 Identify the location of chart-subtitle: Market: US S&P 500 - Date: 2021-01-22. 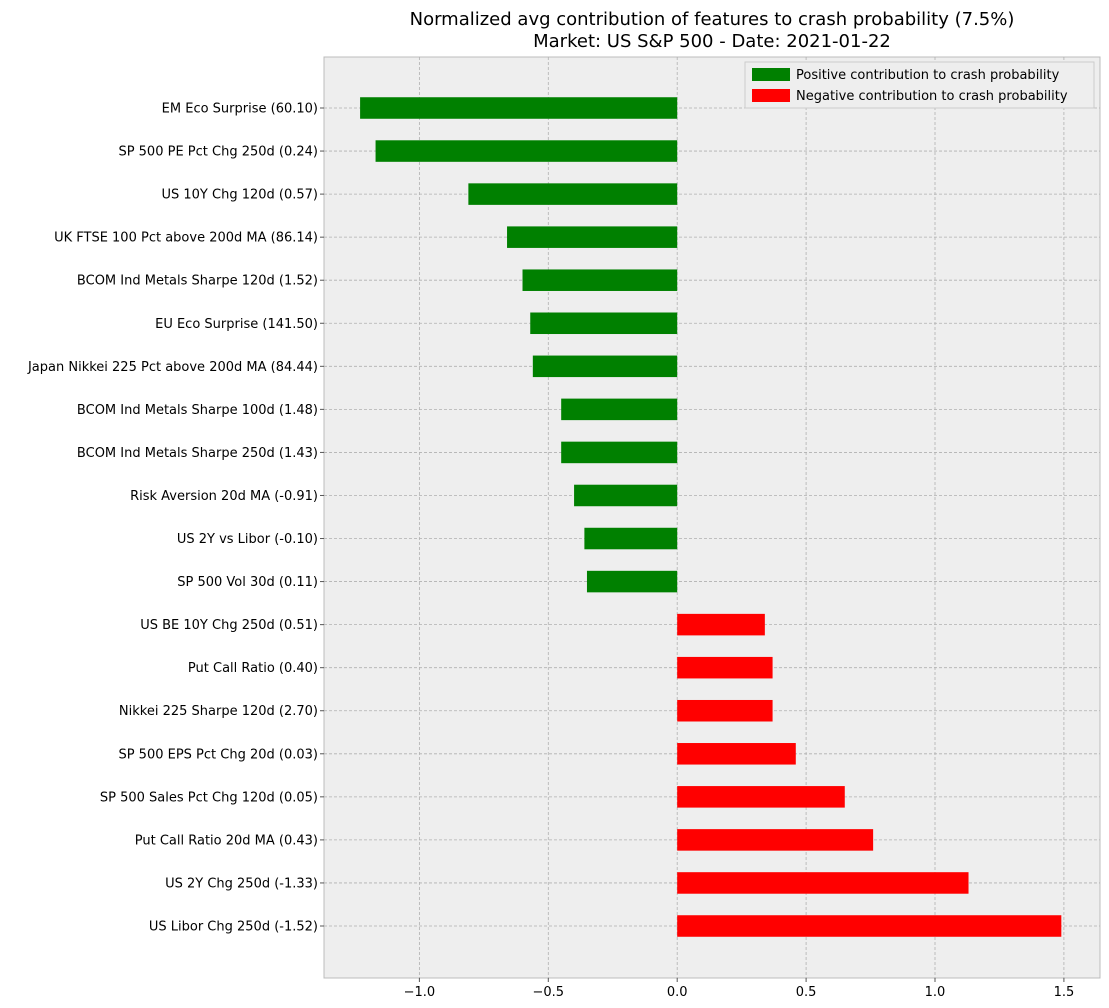
(712, 41).